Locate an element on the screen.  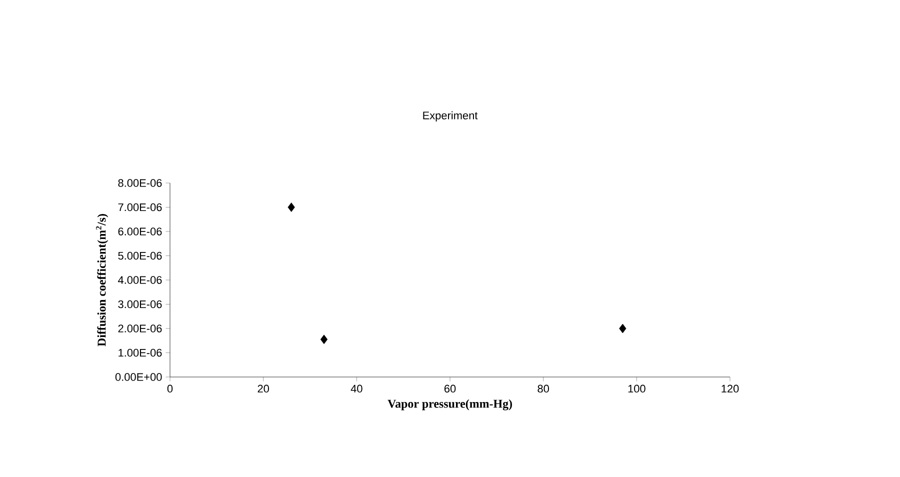
y-tick-label: 8.00E-06 is located at coordinates (140, 183).